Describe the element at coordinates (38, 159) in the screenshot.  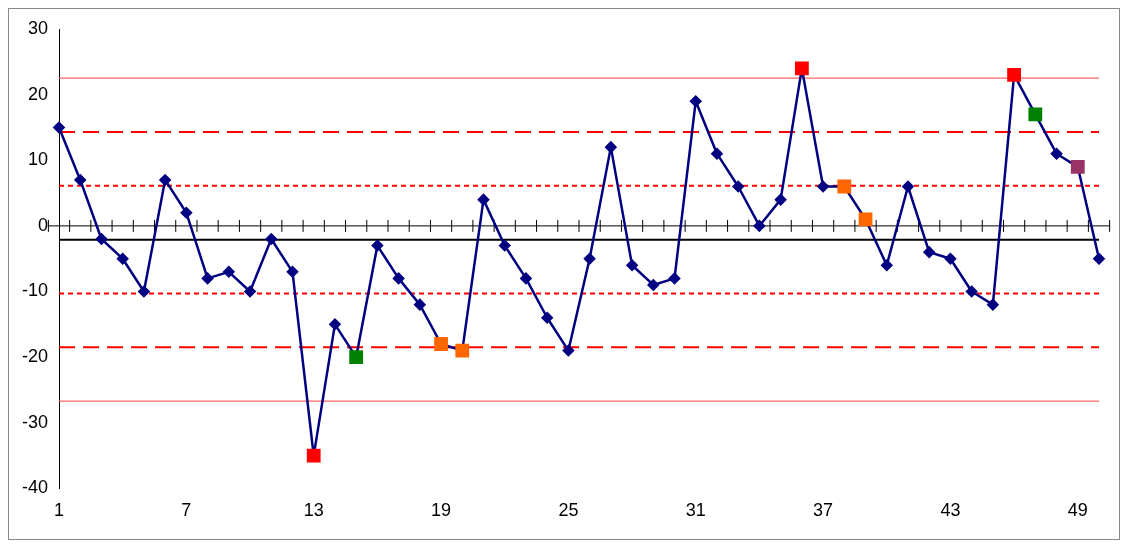
I see `y-tick-label: 10` at that location.